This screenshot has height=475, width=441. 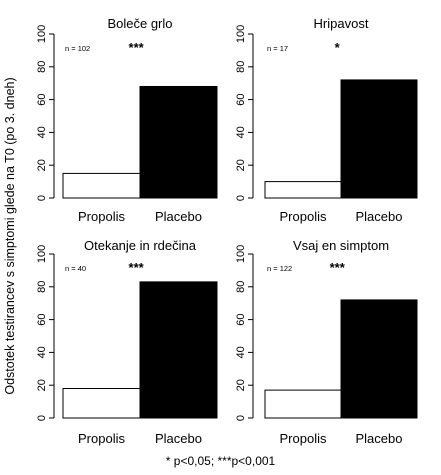 I want to click on n-label: n = 122, so click(x=279, y=268).